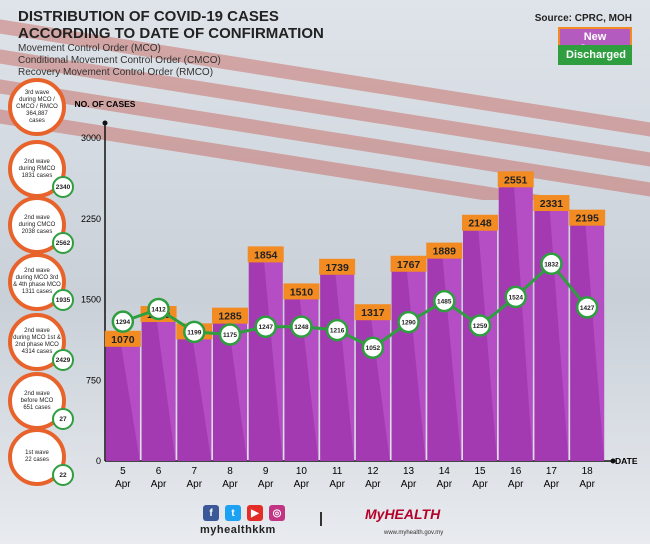 Image resolution: width=650 pixels, height=544 pixels. Describe the element at coordinates (230, 471) in the screenshot. I see `x-tick-day: 8` at that location.